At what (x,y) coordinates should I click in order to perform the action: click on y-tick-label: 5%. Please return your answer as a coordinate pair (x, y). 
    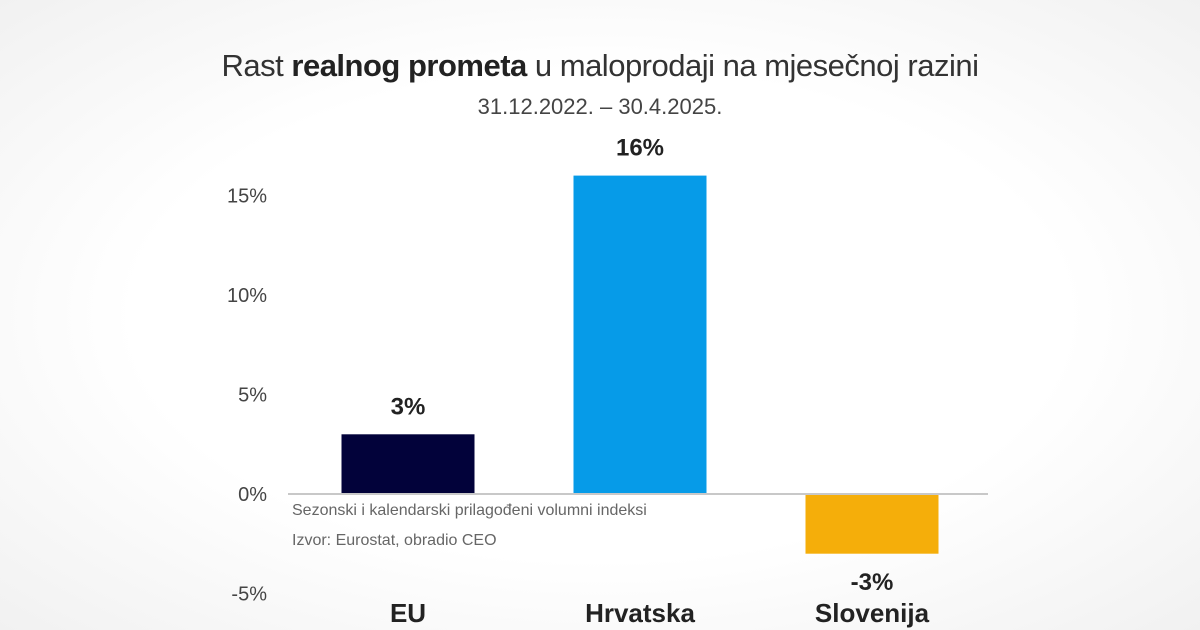
    Looking at the image, I should click on (252, 396).